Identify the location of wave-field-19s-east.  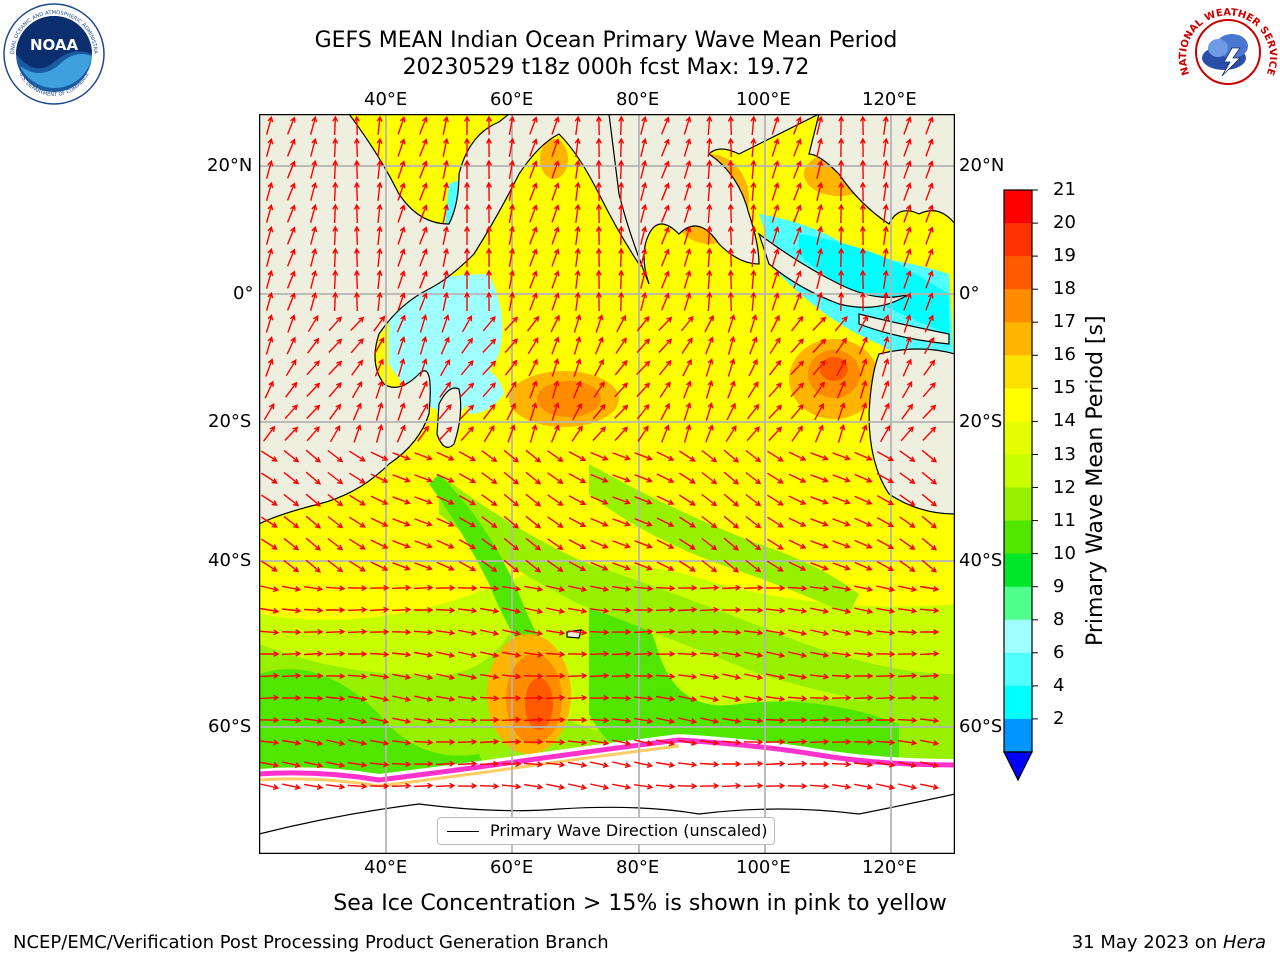
(834, 369).